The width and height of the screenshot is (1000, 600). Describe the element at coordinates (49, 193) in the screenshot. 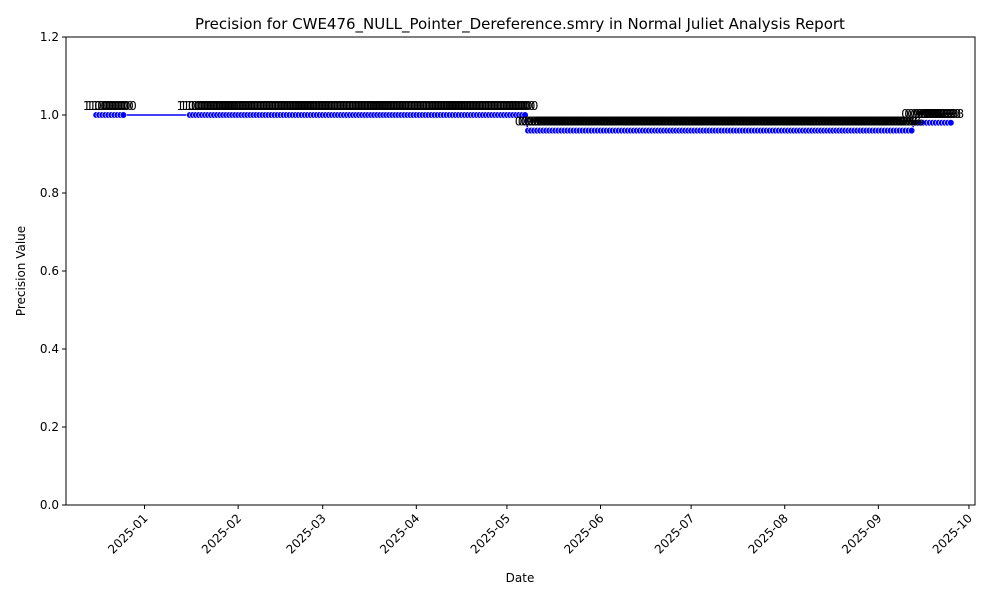

I see `y-tick-label: 0.8` at that location.